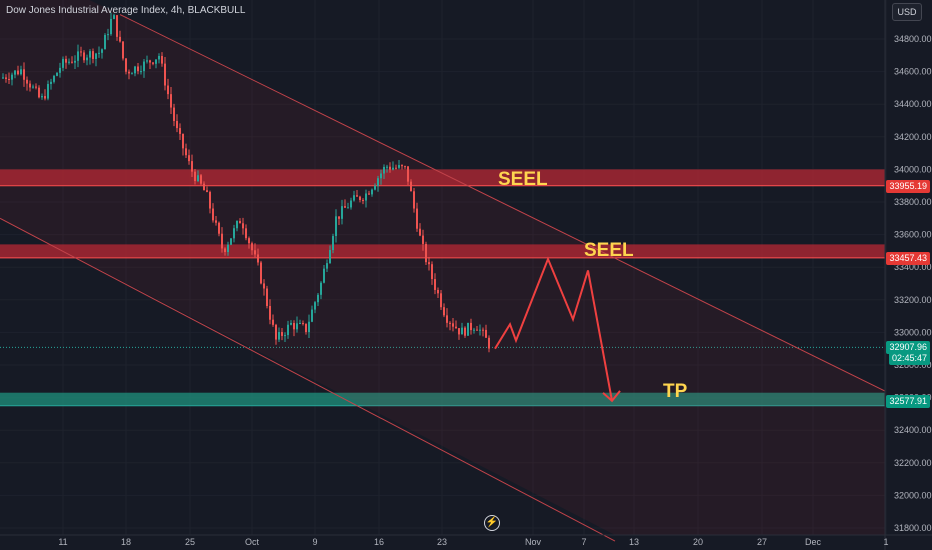 The image size is (932, 550). I want to click on y-tick-label: 32400.00, so click(913, 430).